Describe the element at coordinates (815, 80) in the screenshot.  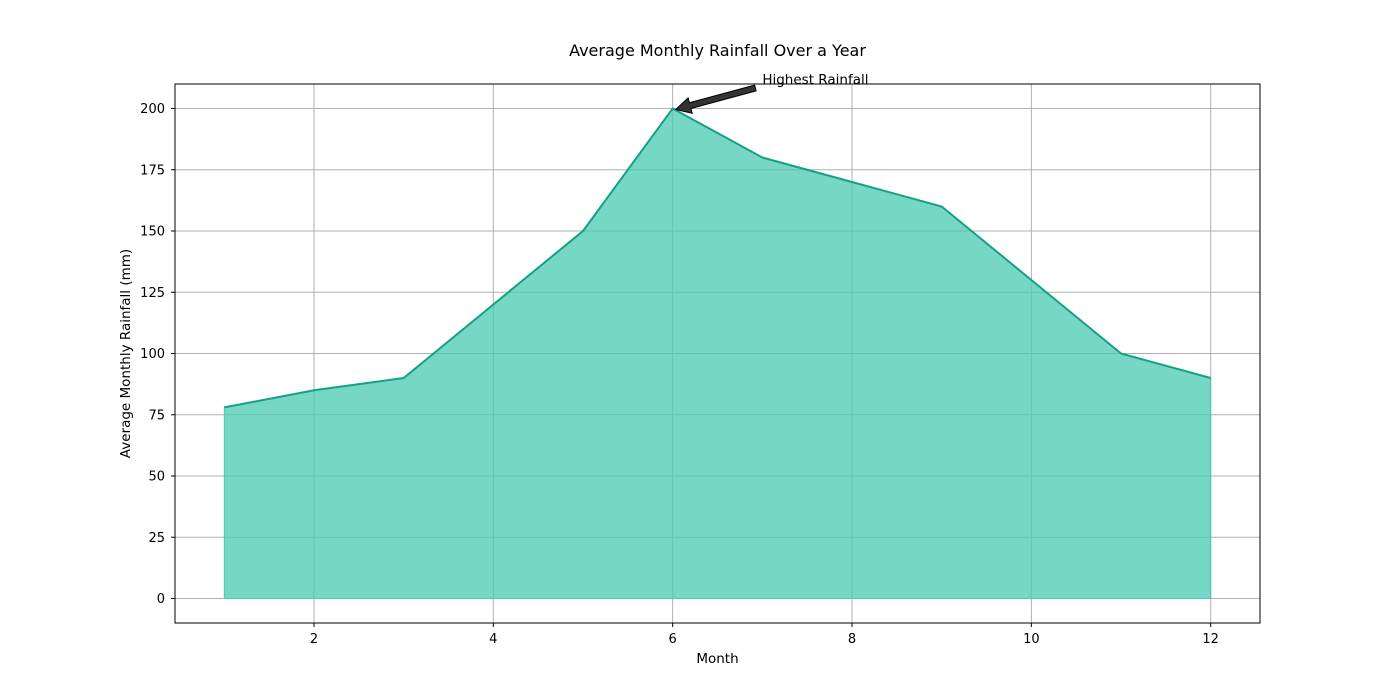
I see `annotation-text: Highest Rainfall` at that location.